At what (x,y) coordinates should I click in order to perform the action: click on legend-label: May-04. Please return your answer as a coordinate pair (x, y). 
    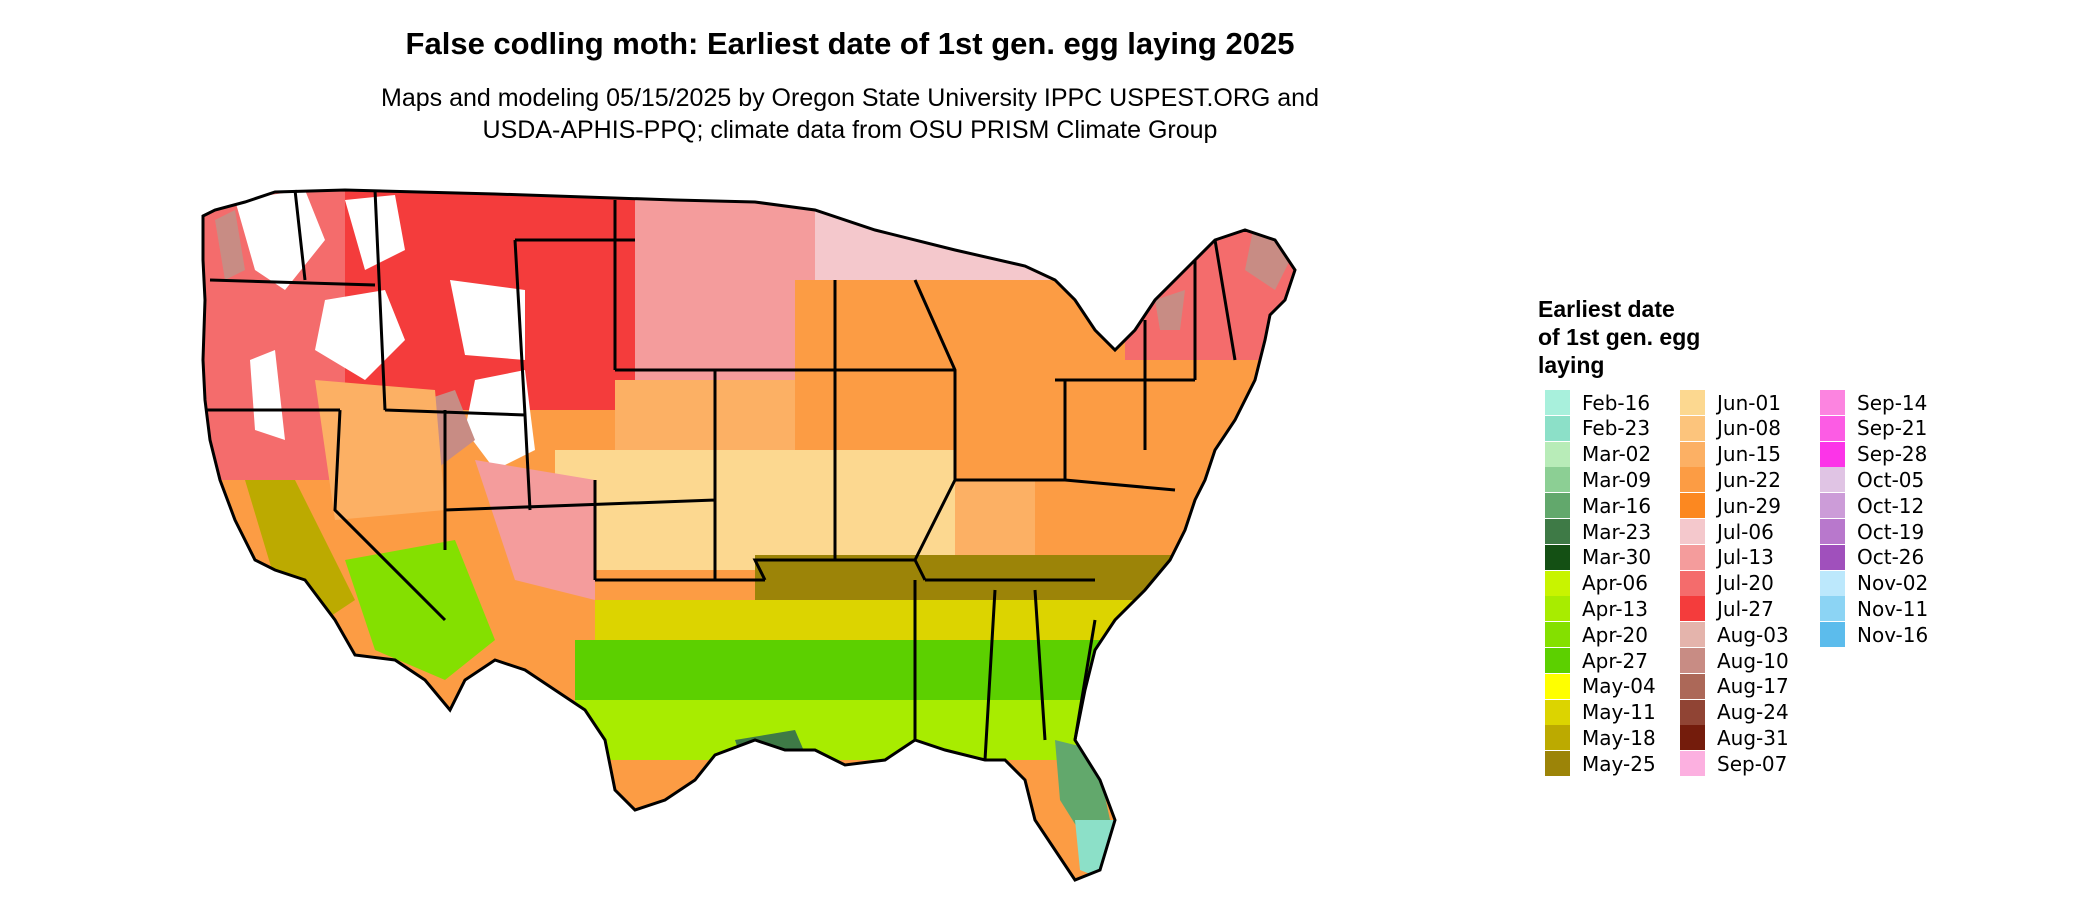
    Looking at the image, I should click on (1619, 686).